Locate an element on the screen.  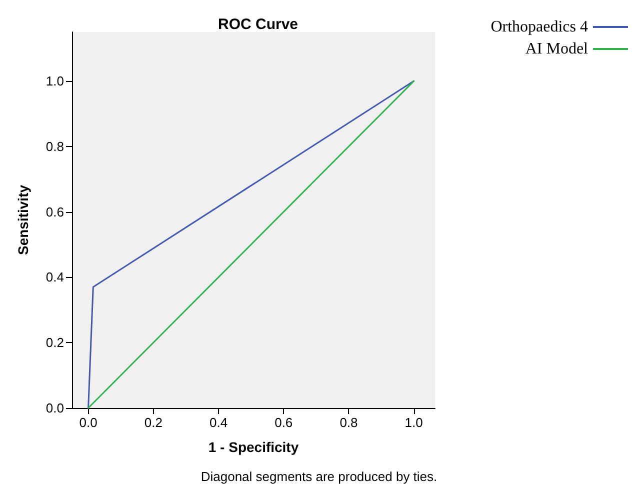
x-axis-title: 1 - Specificity is located at coordinates (253, 447).